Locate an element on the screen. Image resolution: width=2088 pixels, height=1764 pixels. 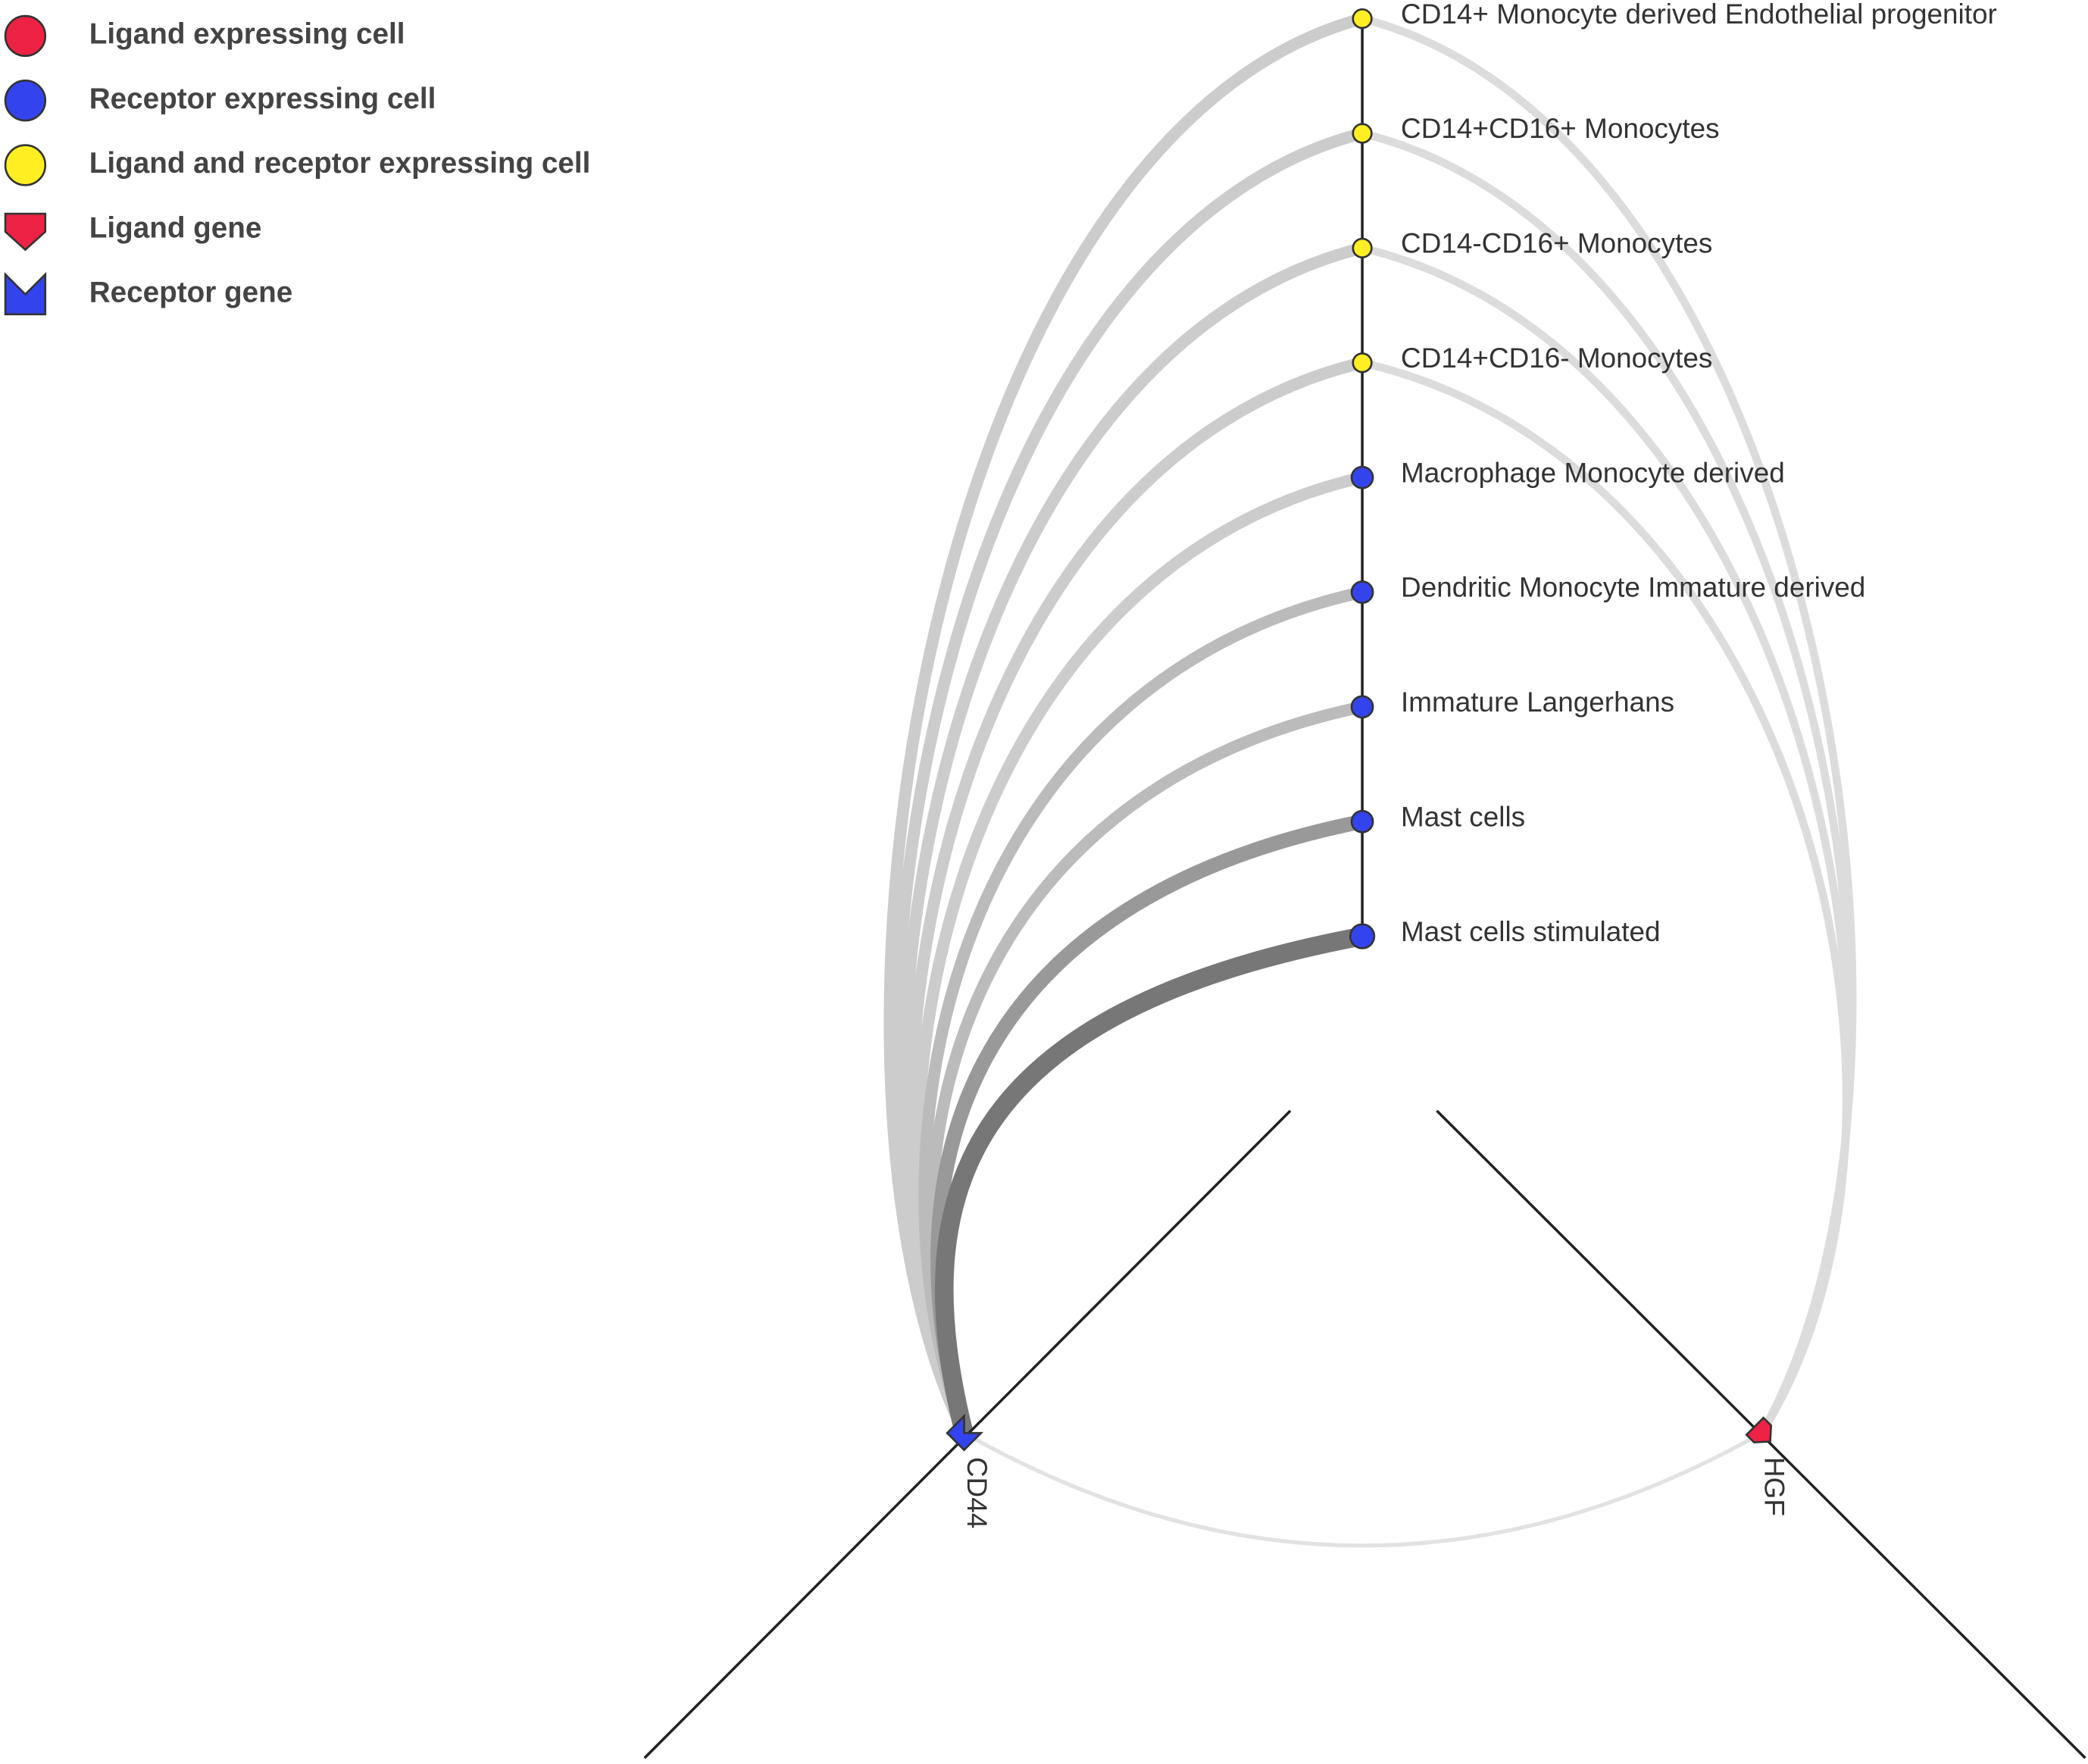
gene-label: CD44 is located at coordinates (976, 1492).